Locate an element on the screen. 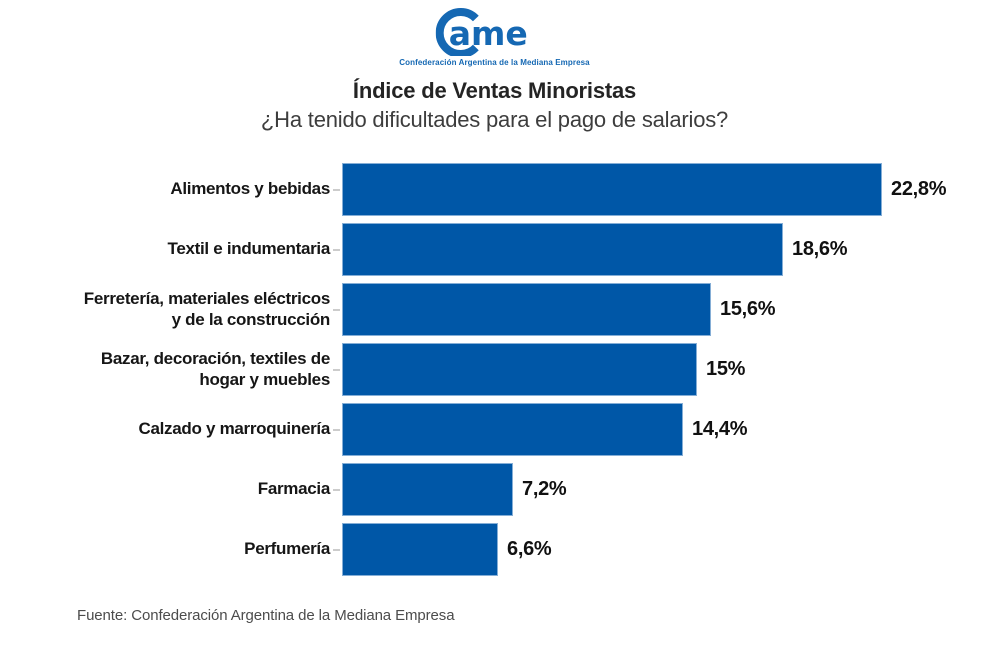 Image resolution: width=989 pixels, height=648 pixels. value-label: 18,6% is located at coordinates (820, 249).